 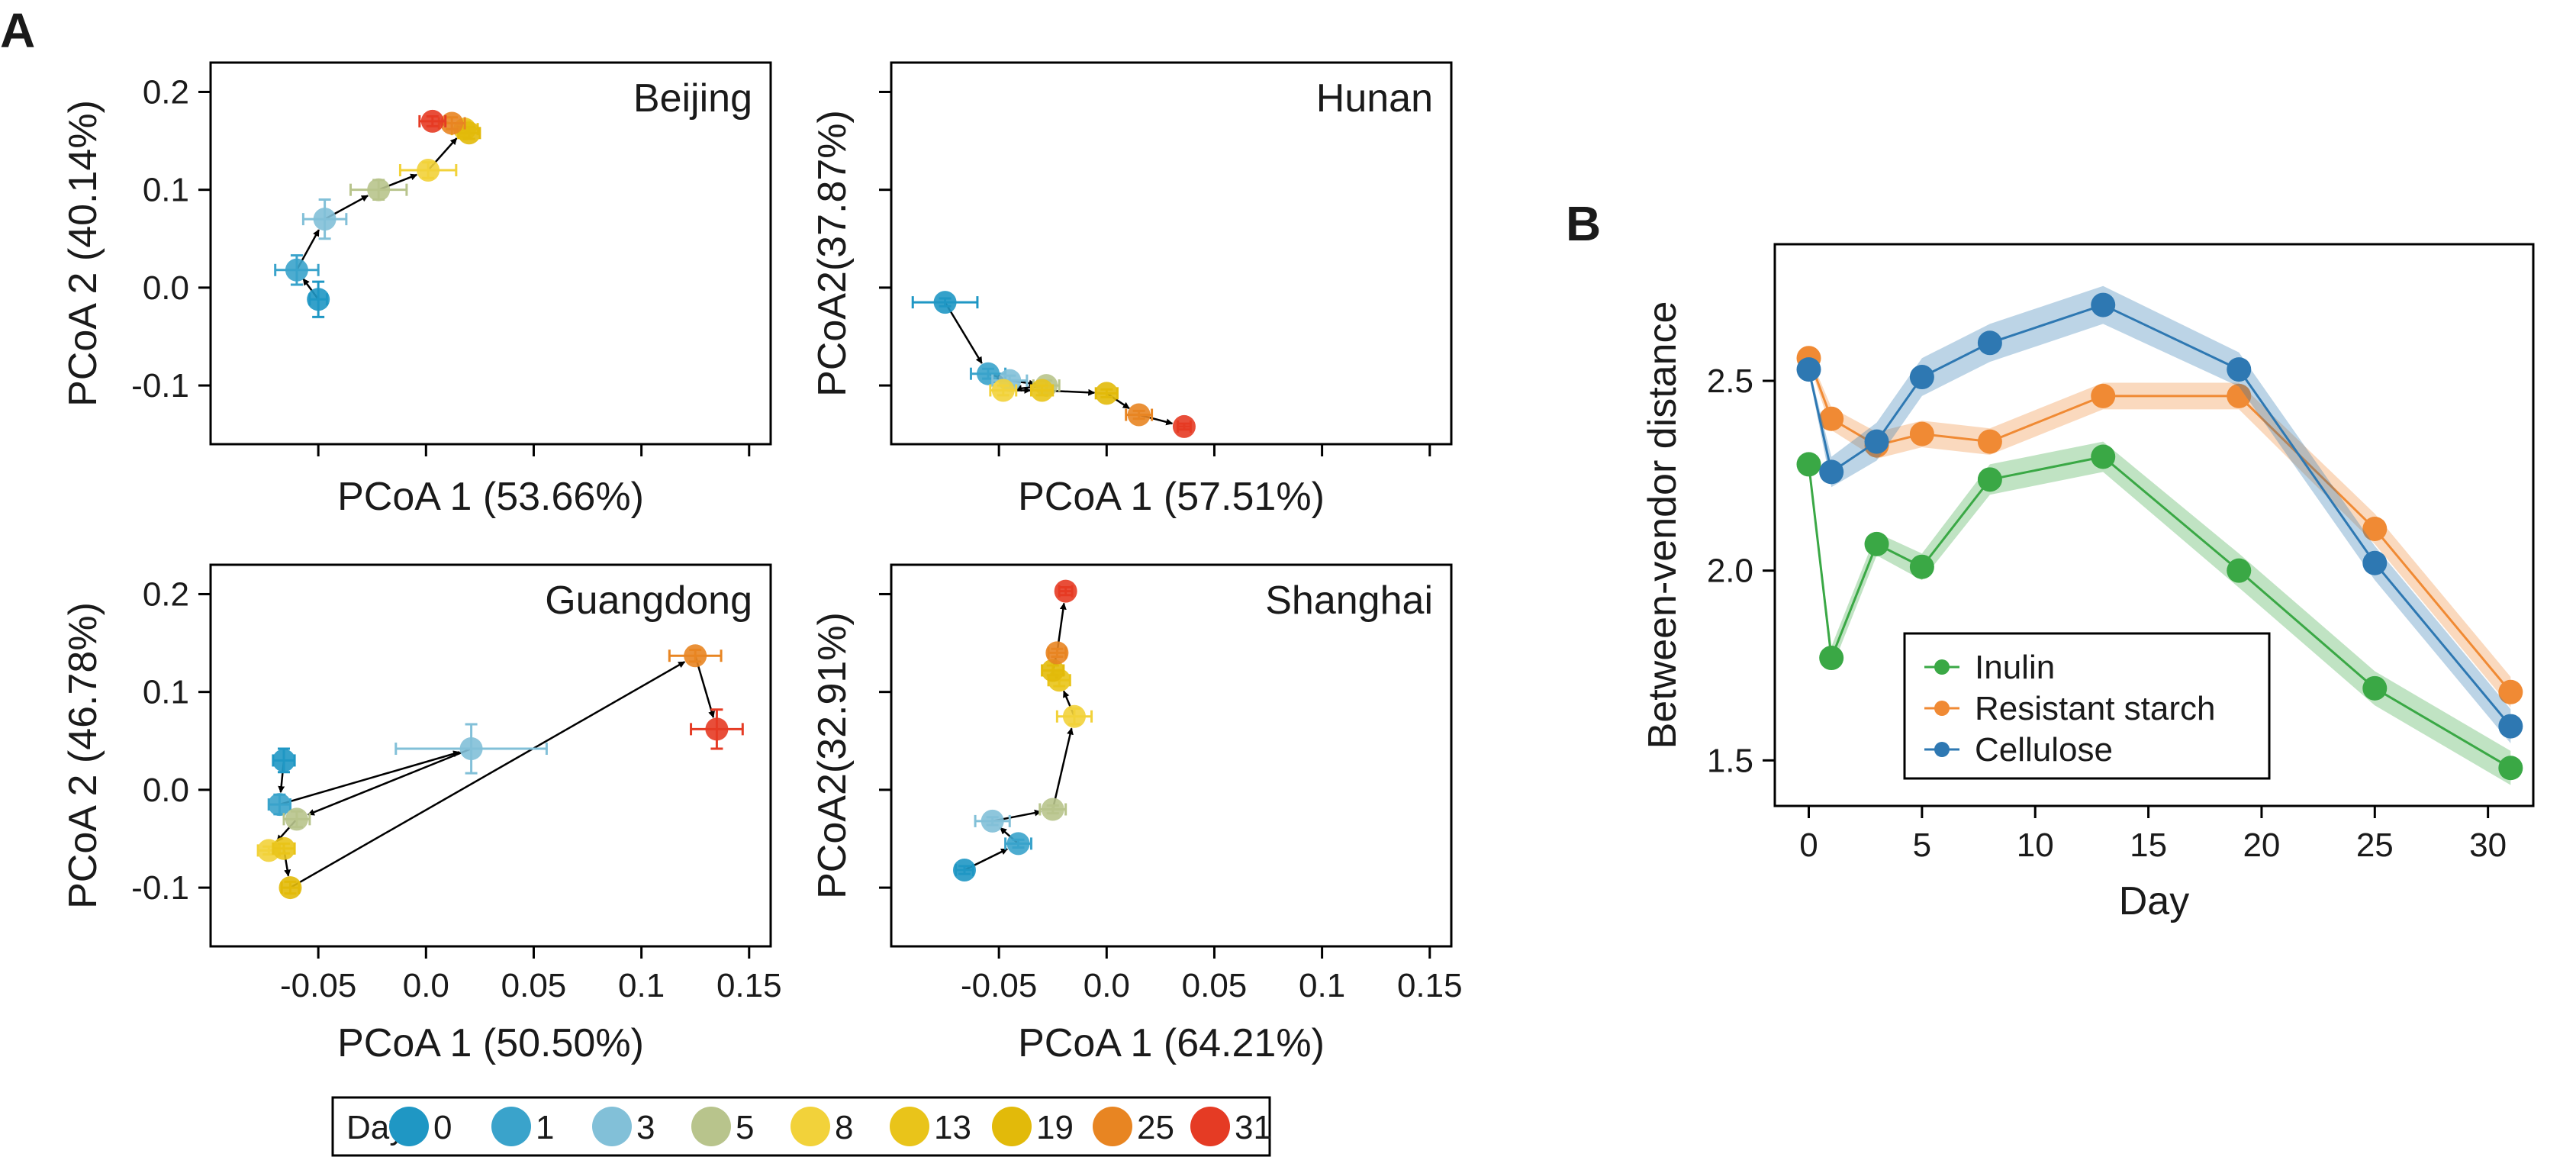 I want to click on y-axis-title: PCoA2(32.91%), so click(x=832, y=755).